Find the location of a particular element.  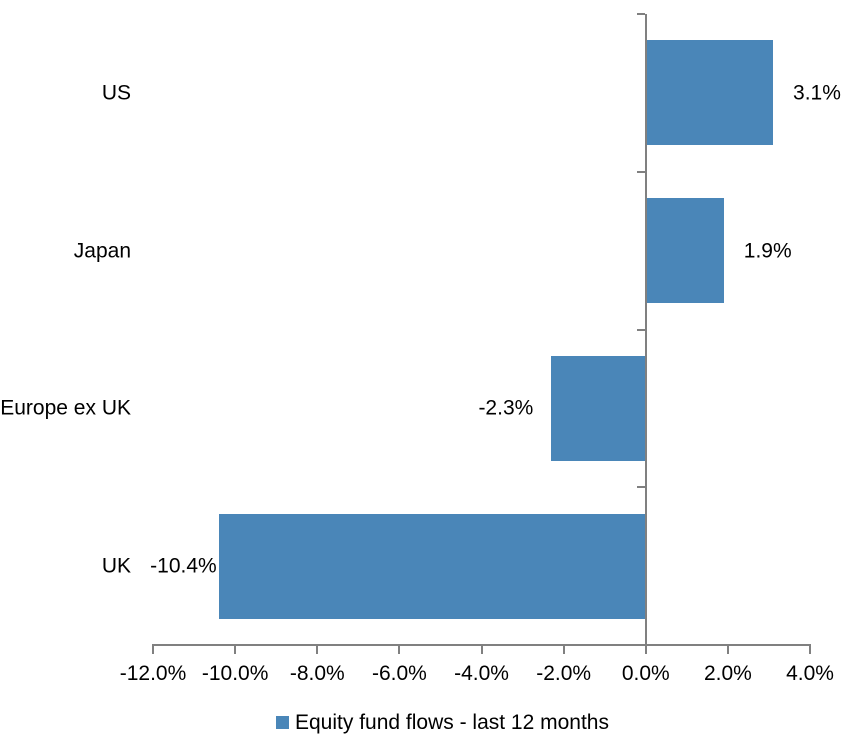

bar-uk is located at coordinates (432, 566).